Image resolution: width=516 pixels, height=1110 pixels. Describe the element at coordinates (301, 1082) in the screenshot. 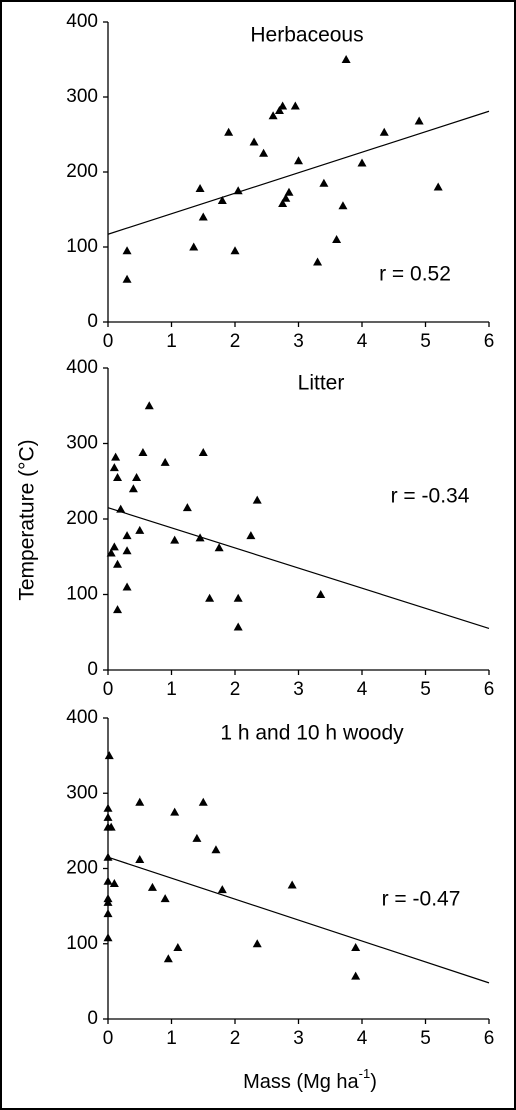

I see `x-axis-label-main: Mass (Mg ha` at that location.